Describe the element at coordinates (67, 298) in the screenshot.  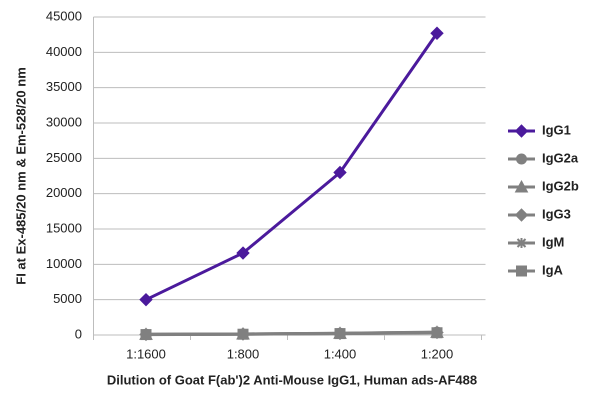
I see `y-tick-label: 5000` at that location.